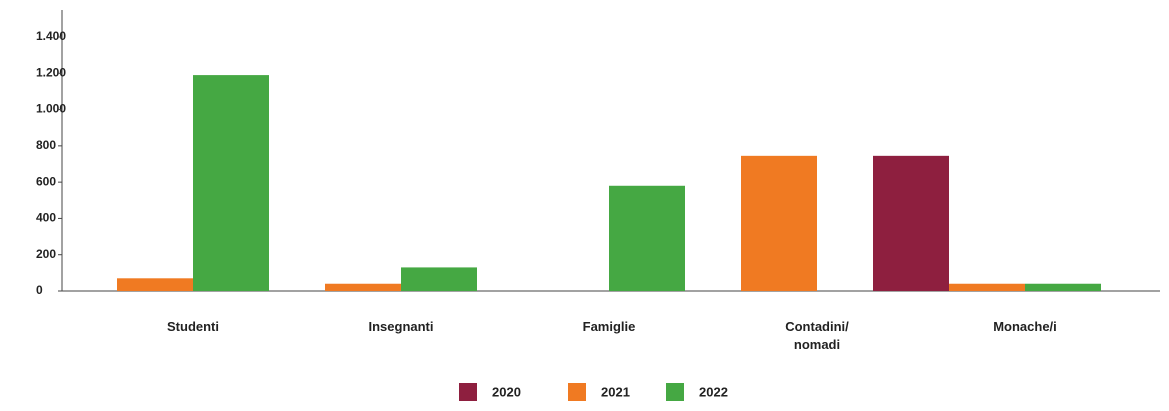  What do you see at coordinates (817, 335) in the screenshot?
I see `x-tick-label: Contadini/ nomadi` at bounding box center [817, 335].